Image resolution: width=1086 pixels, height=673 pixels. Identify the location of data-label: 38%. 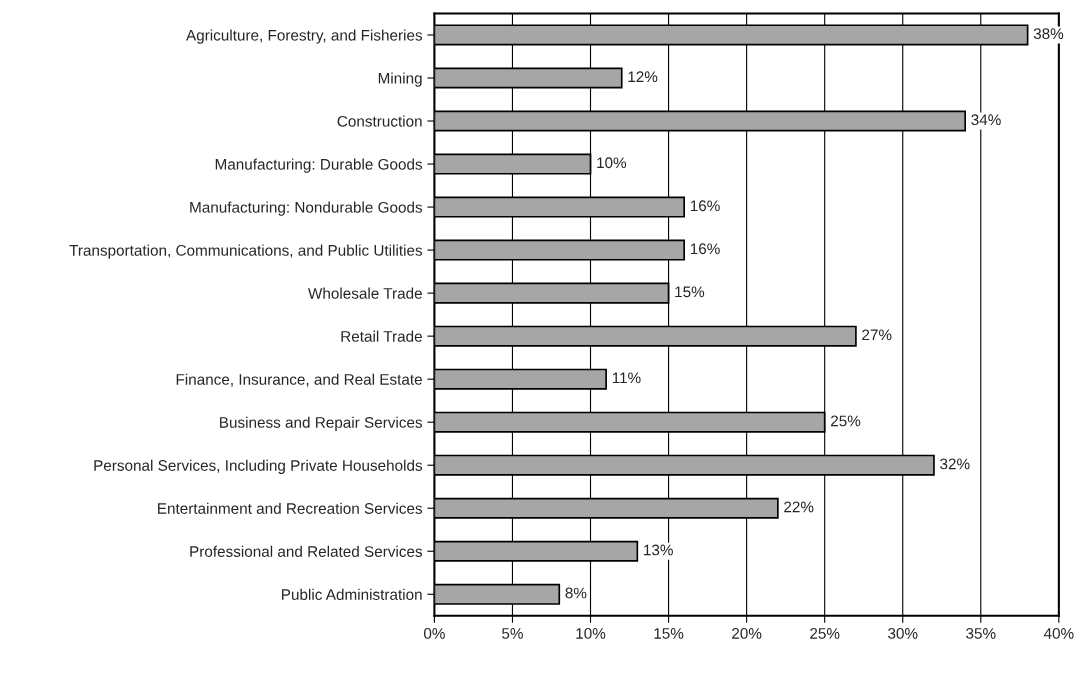
(1048, 34).